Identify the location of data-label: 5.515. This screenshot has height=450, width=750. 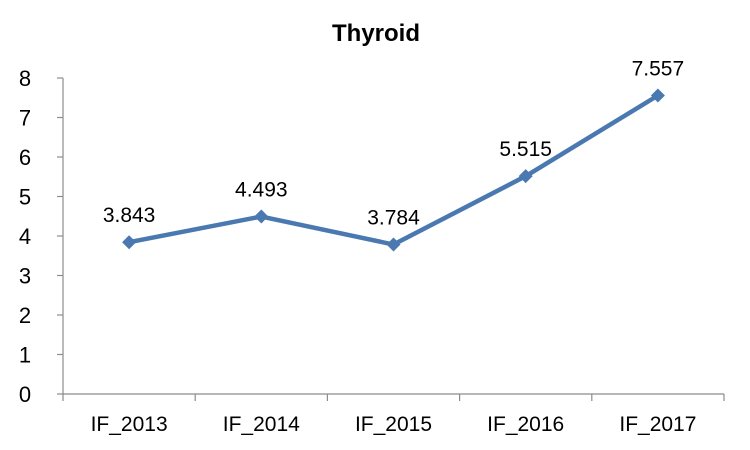
(525, 149).